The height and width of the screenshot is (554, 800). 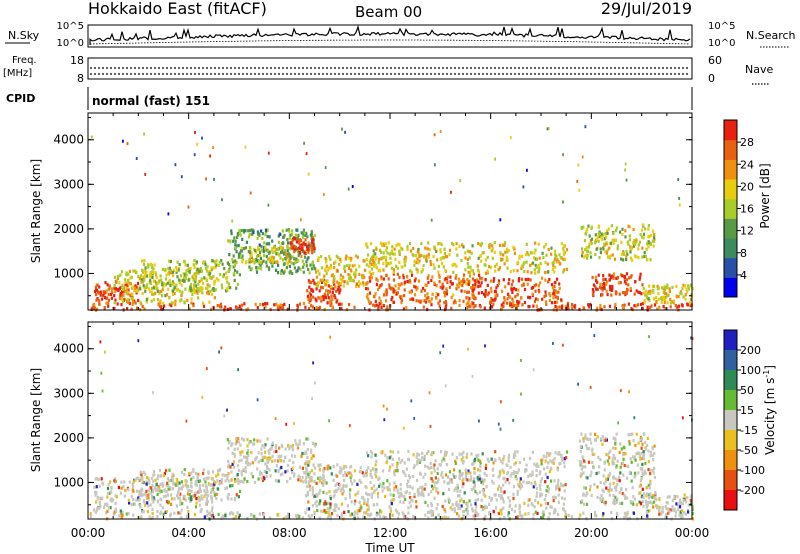 I want to click on time-tick-label: 20:00, so click(x=591, y=533).